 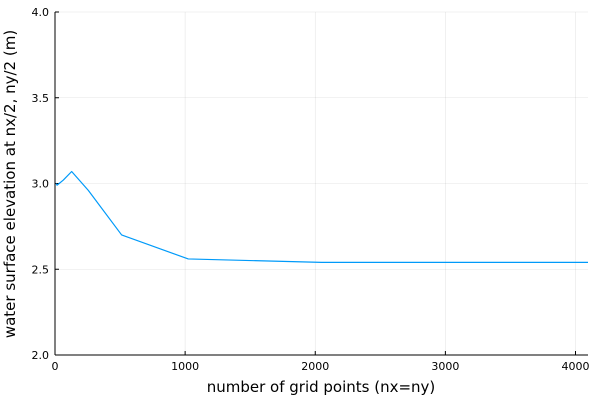 What do you see at coordinates (315, 366) in the screenshot?
I see `x-tick-label: 2000` at bounding box center [315, 366].